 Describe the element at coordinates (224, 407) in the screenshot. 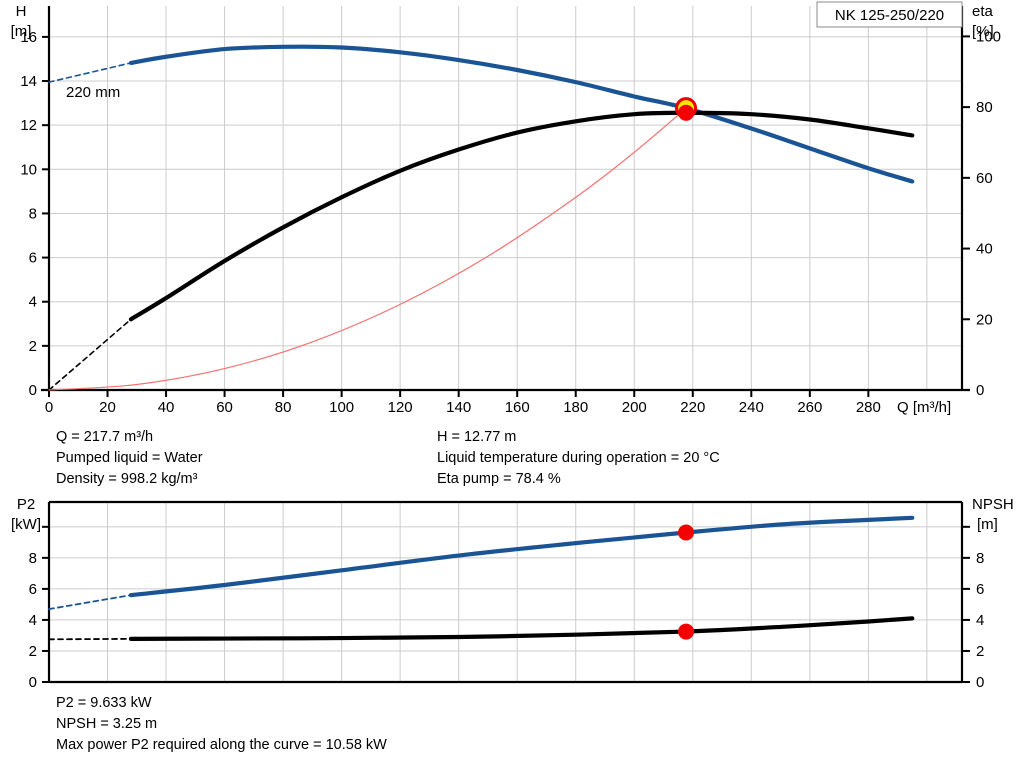

I see `tick-label-q: 60` at that location.